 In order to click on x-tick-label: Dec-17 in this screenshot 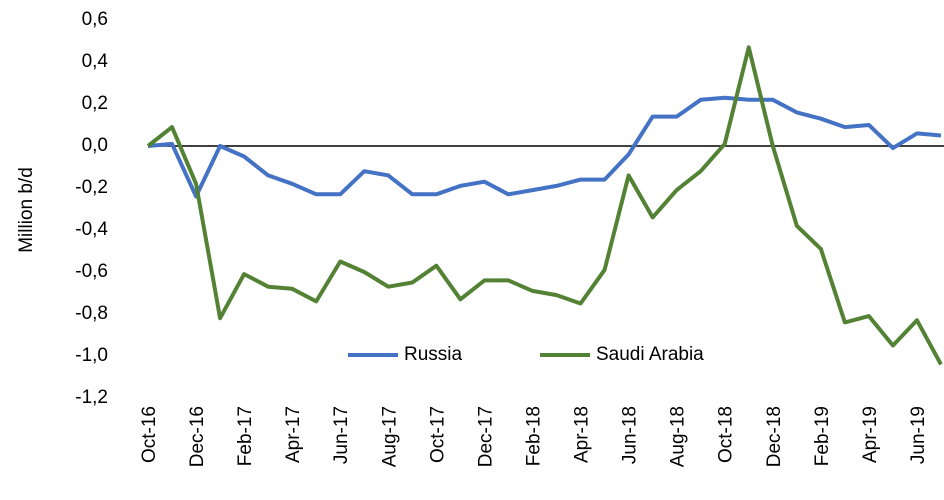, I will do `click(485, 436)`.